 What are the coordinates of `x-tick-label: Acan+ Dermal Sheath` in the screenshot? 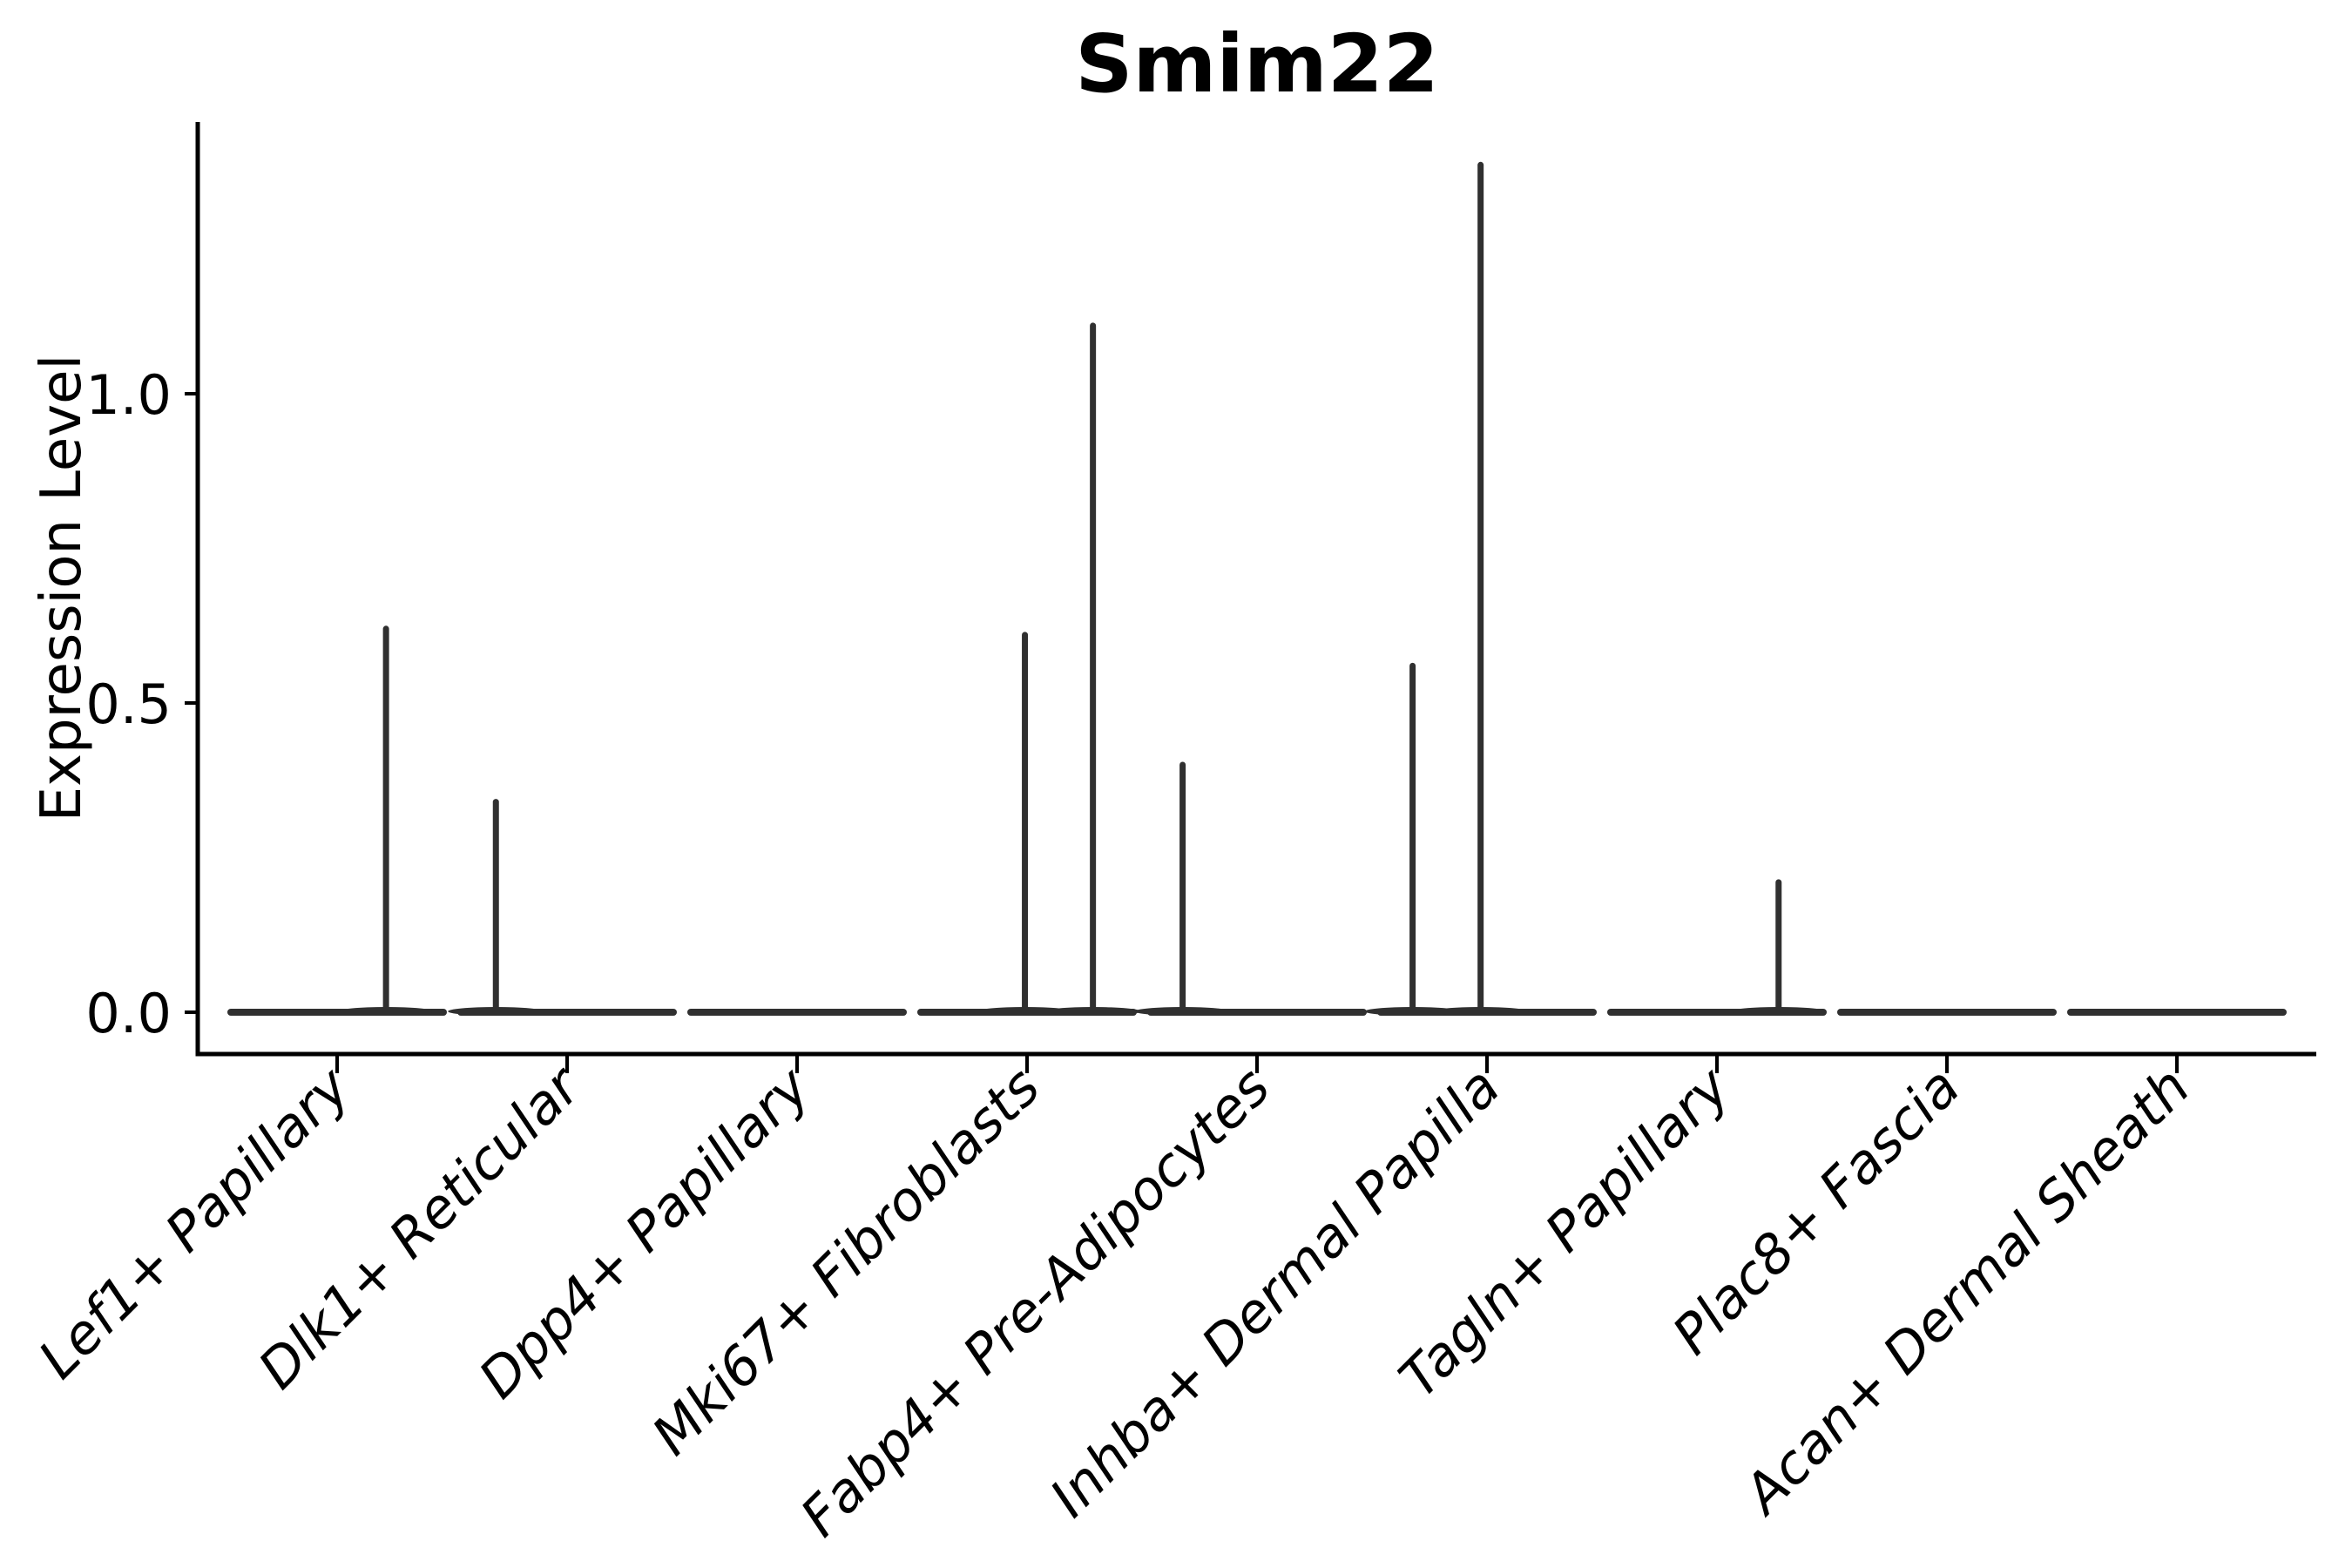 It's located at (1965, 1291).